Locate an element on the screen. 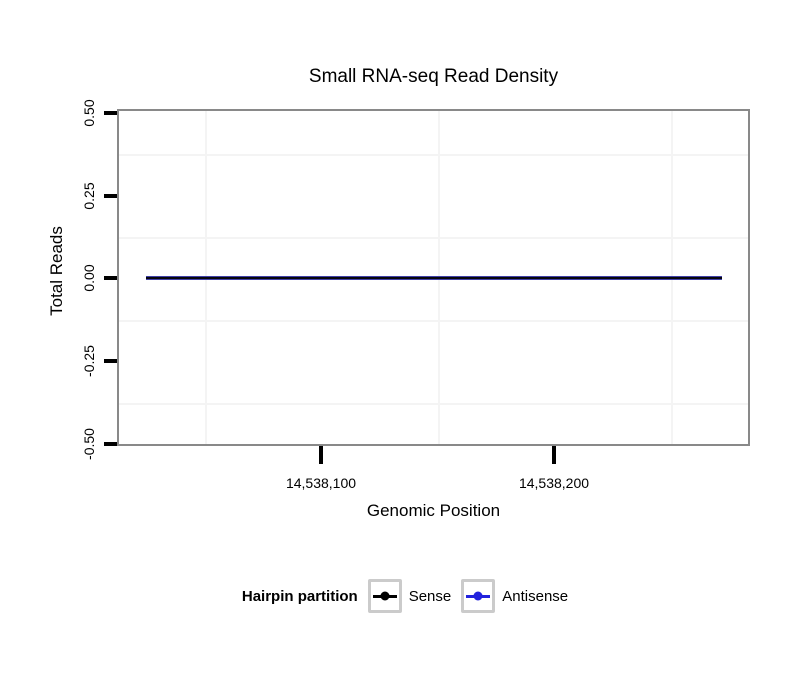  y-tick-label: -0.50 is located at coordinates (89, 444).